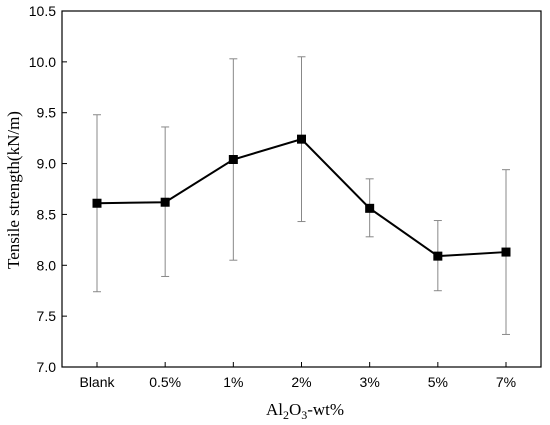 The width and height of the screenshot is (550, 425). What do you see at coordinates (47, 316) in the screenshot?
I see `y-tick-label: 7.5` at bounding box center [47, 316].